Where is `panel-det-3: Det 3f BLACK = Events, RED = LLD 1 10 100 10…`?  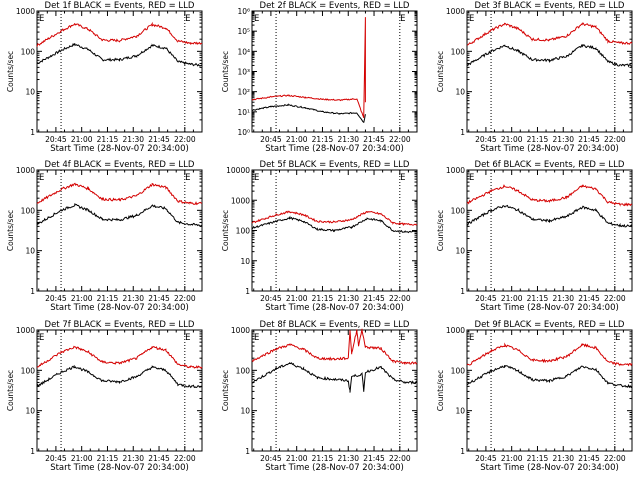
panel-det-3: Det 3f BLACK = Events, RED = LLD 1 10 100 10… is located at coordinates (534, 77).